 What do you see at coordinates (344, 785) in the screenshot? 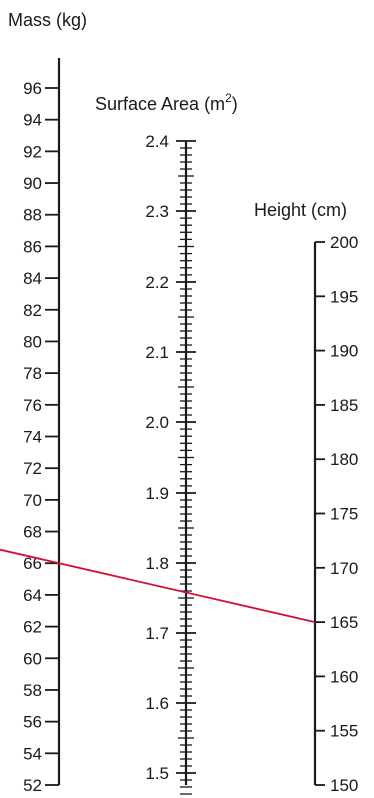
I see `height-tick-label: 150` at bounding box center [344, 785].